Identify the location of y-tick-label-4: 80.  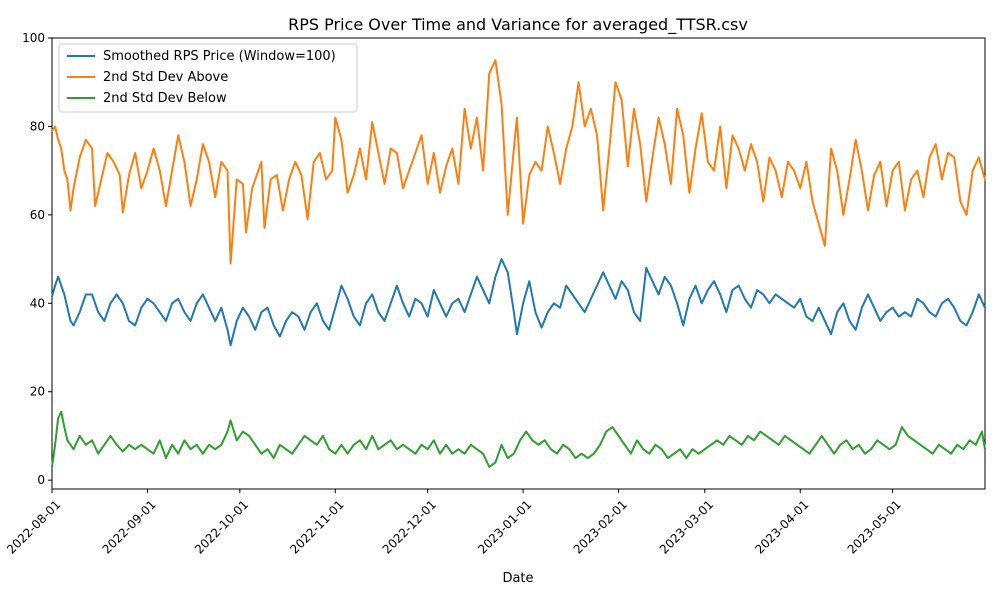
(37, 126).